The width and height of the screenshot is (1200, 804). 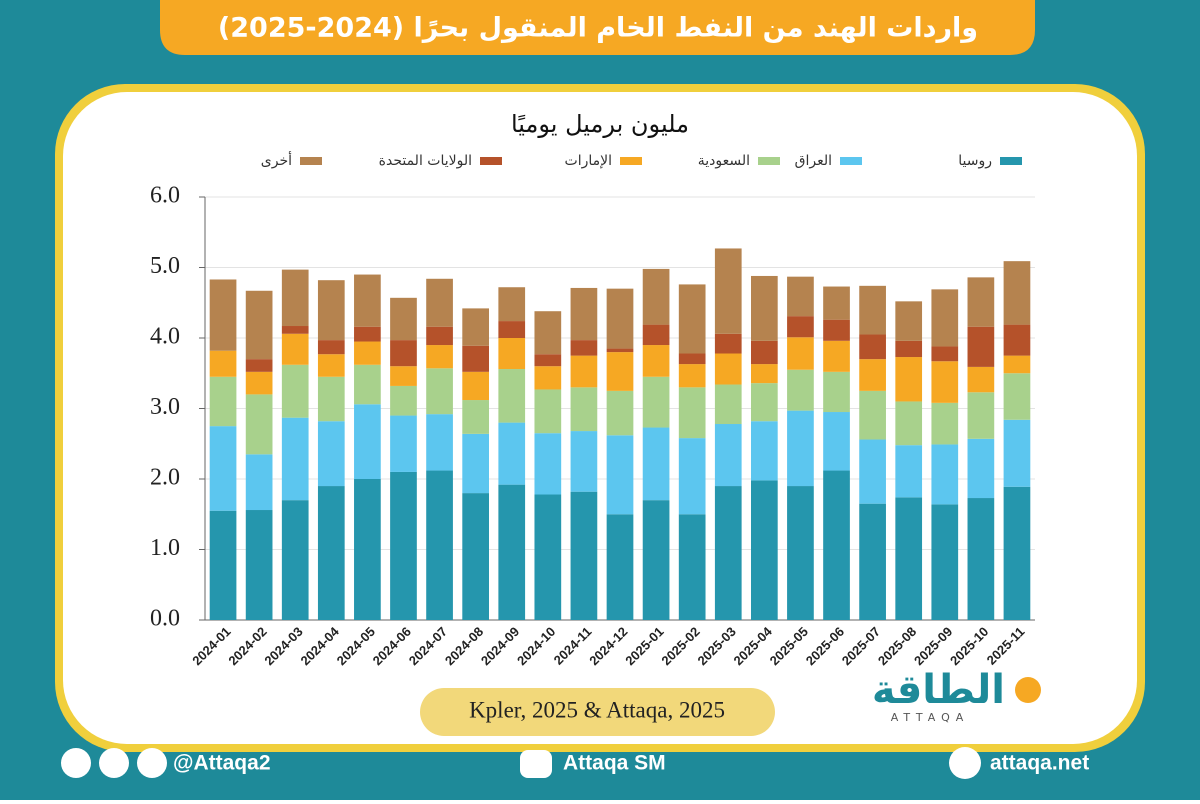 I want to click on chart-subtitle: مليون برميل يوميًا, so click(x=600, y=124).